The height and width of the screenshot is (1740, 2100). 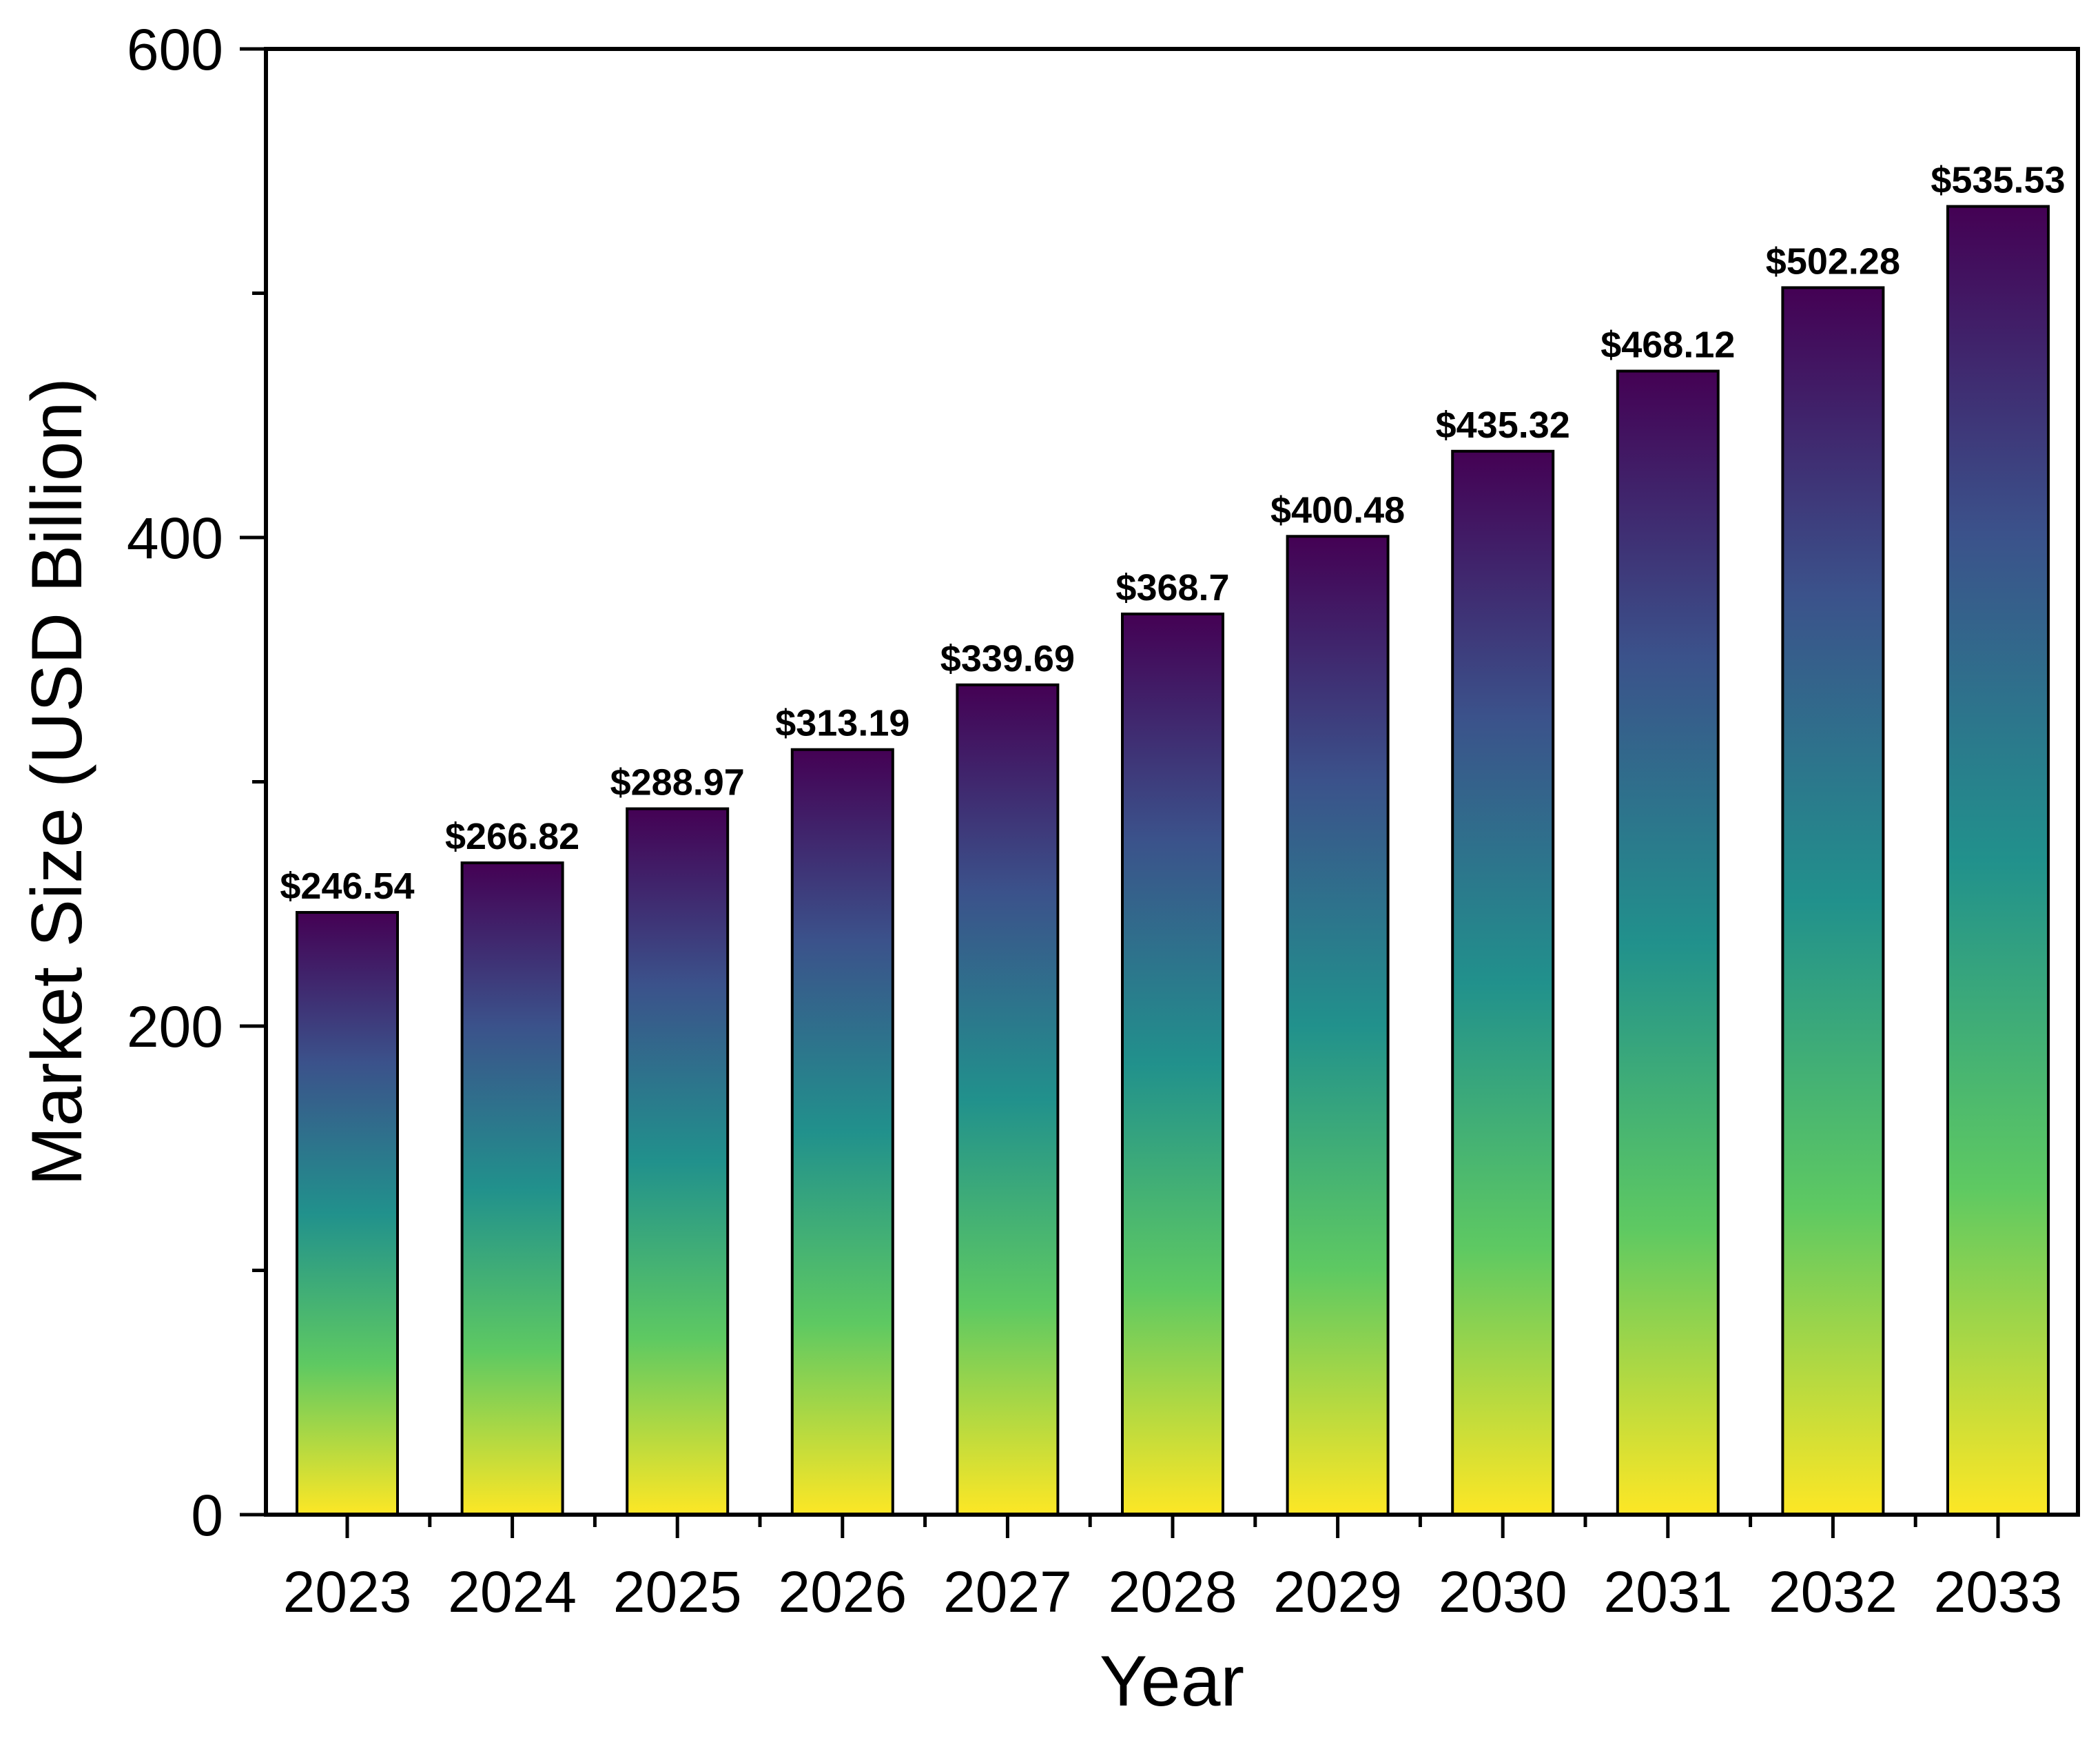 What do you see at coordinates (512, 836) in the screenshot?
I see `data-label-2024: $266.82` at bounding box center [512, 836].